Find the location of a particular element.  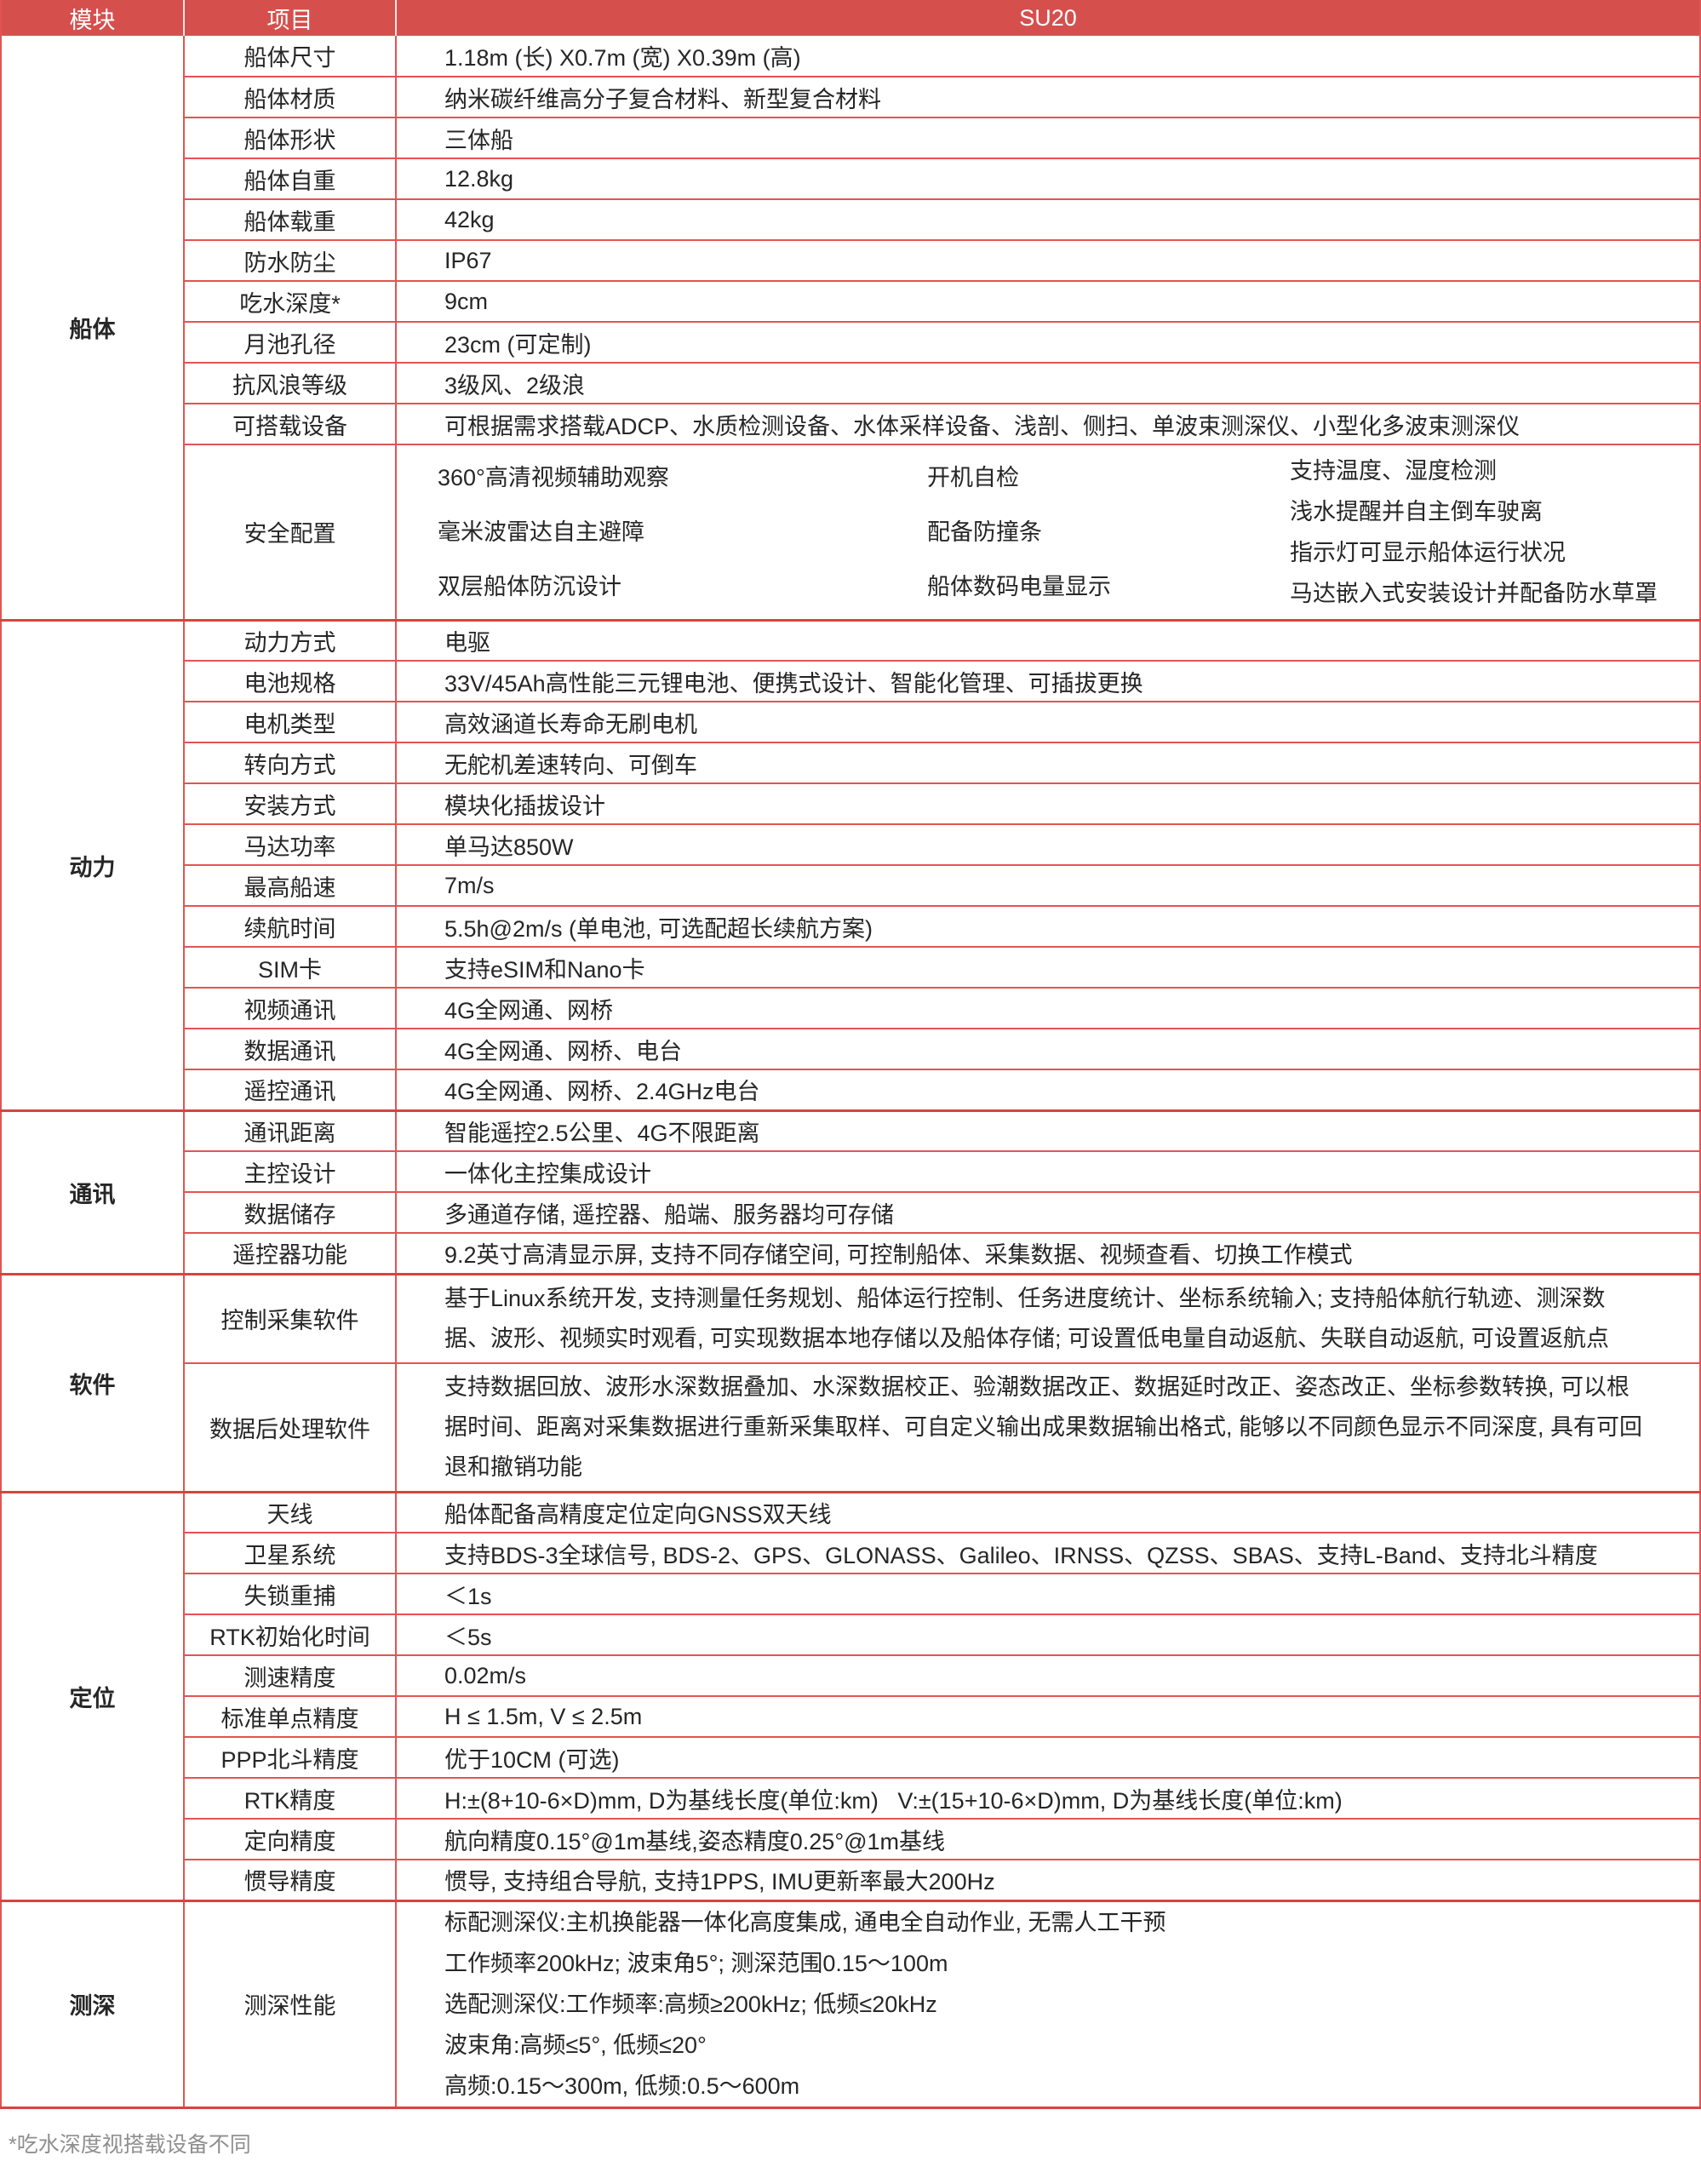

item-cell: 吃水深度* is located at coordinates (290, 301).